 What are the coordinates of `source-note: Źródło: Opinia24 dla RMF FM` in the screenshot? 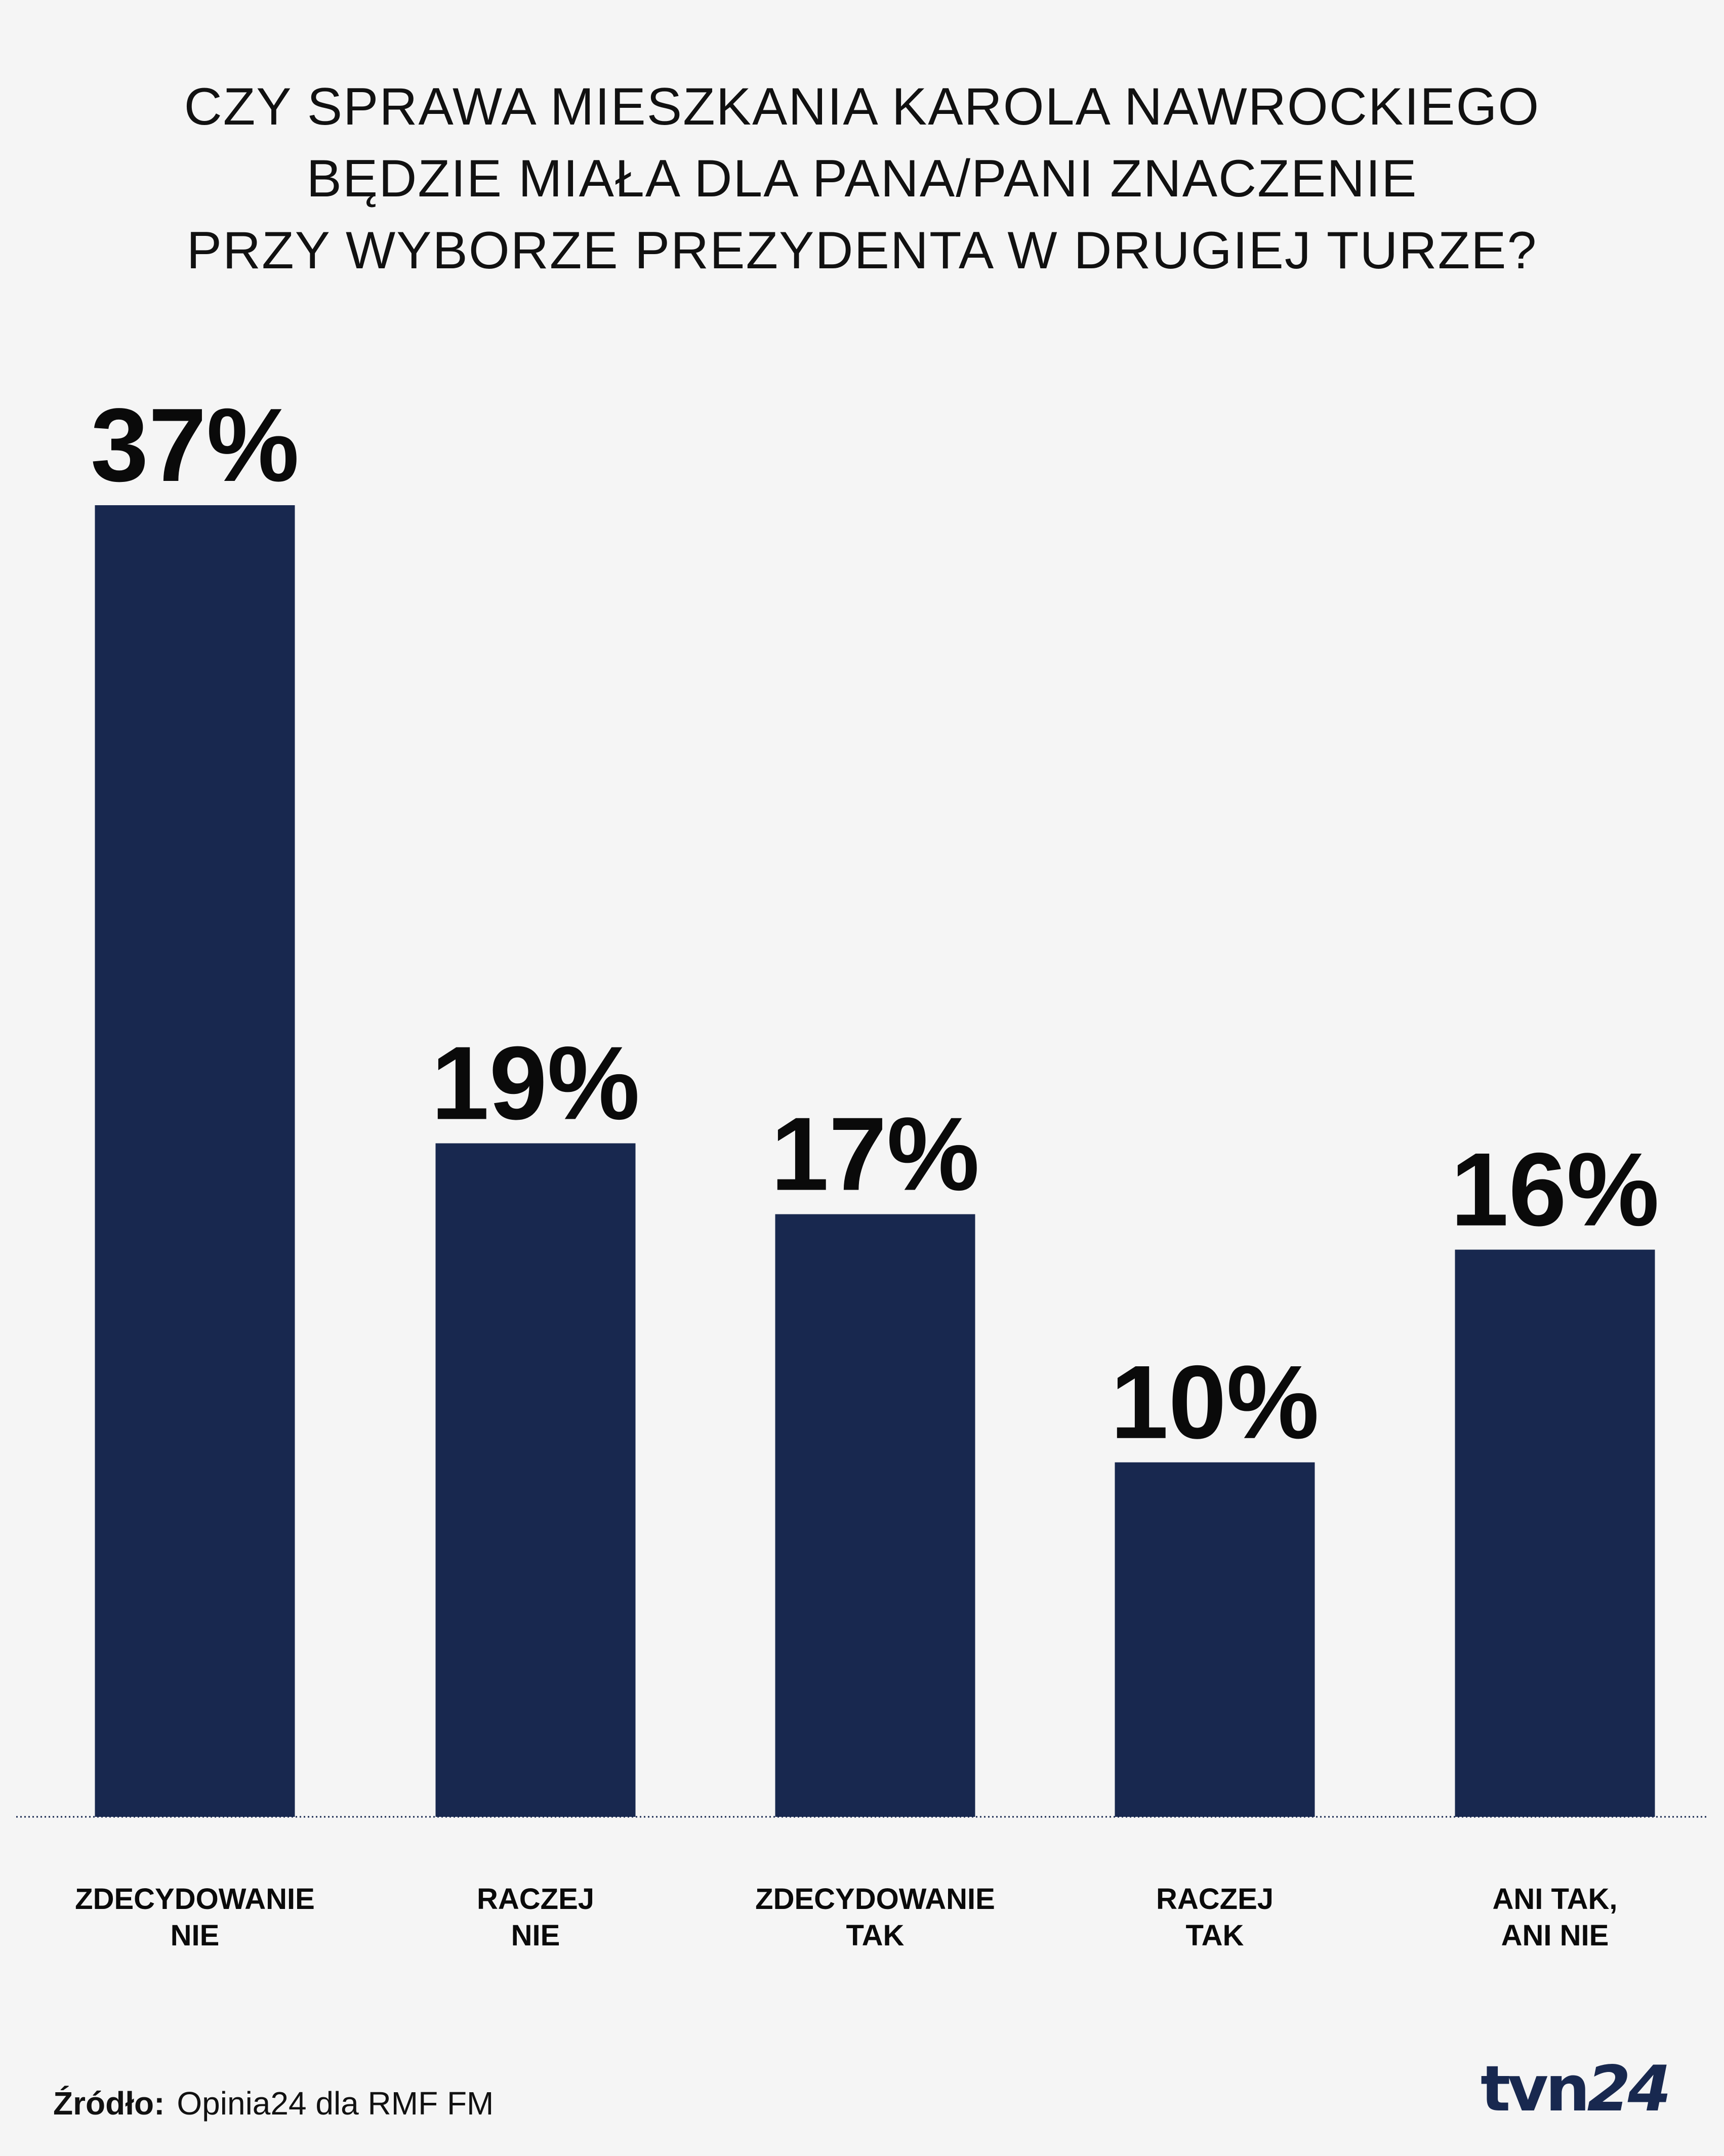 It's located at (274, 2104).